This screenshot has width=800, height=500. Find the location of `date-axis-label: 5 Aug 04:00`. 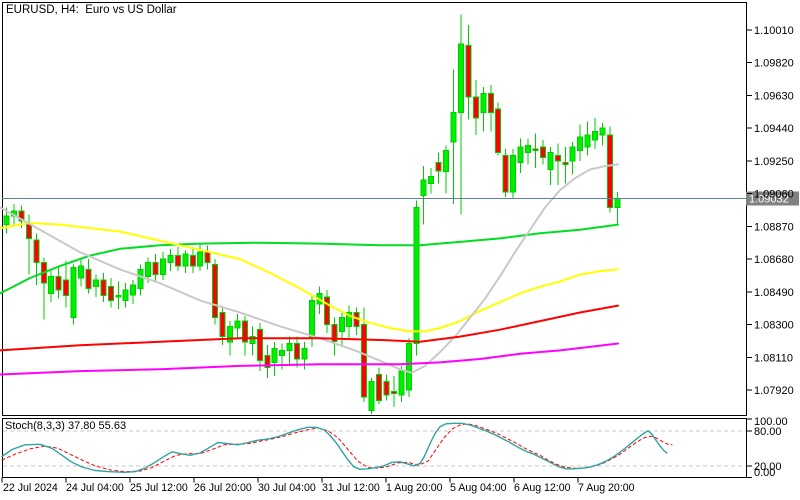

date-axis-label: 5 Aug 04:00 is located at coordinates (478, 488).